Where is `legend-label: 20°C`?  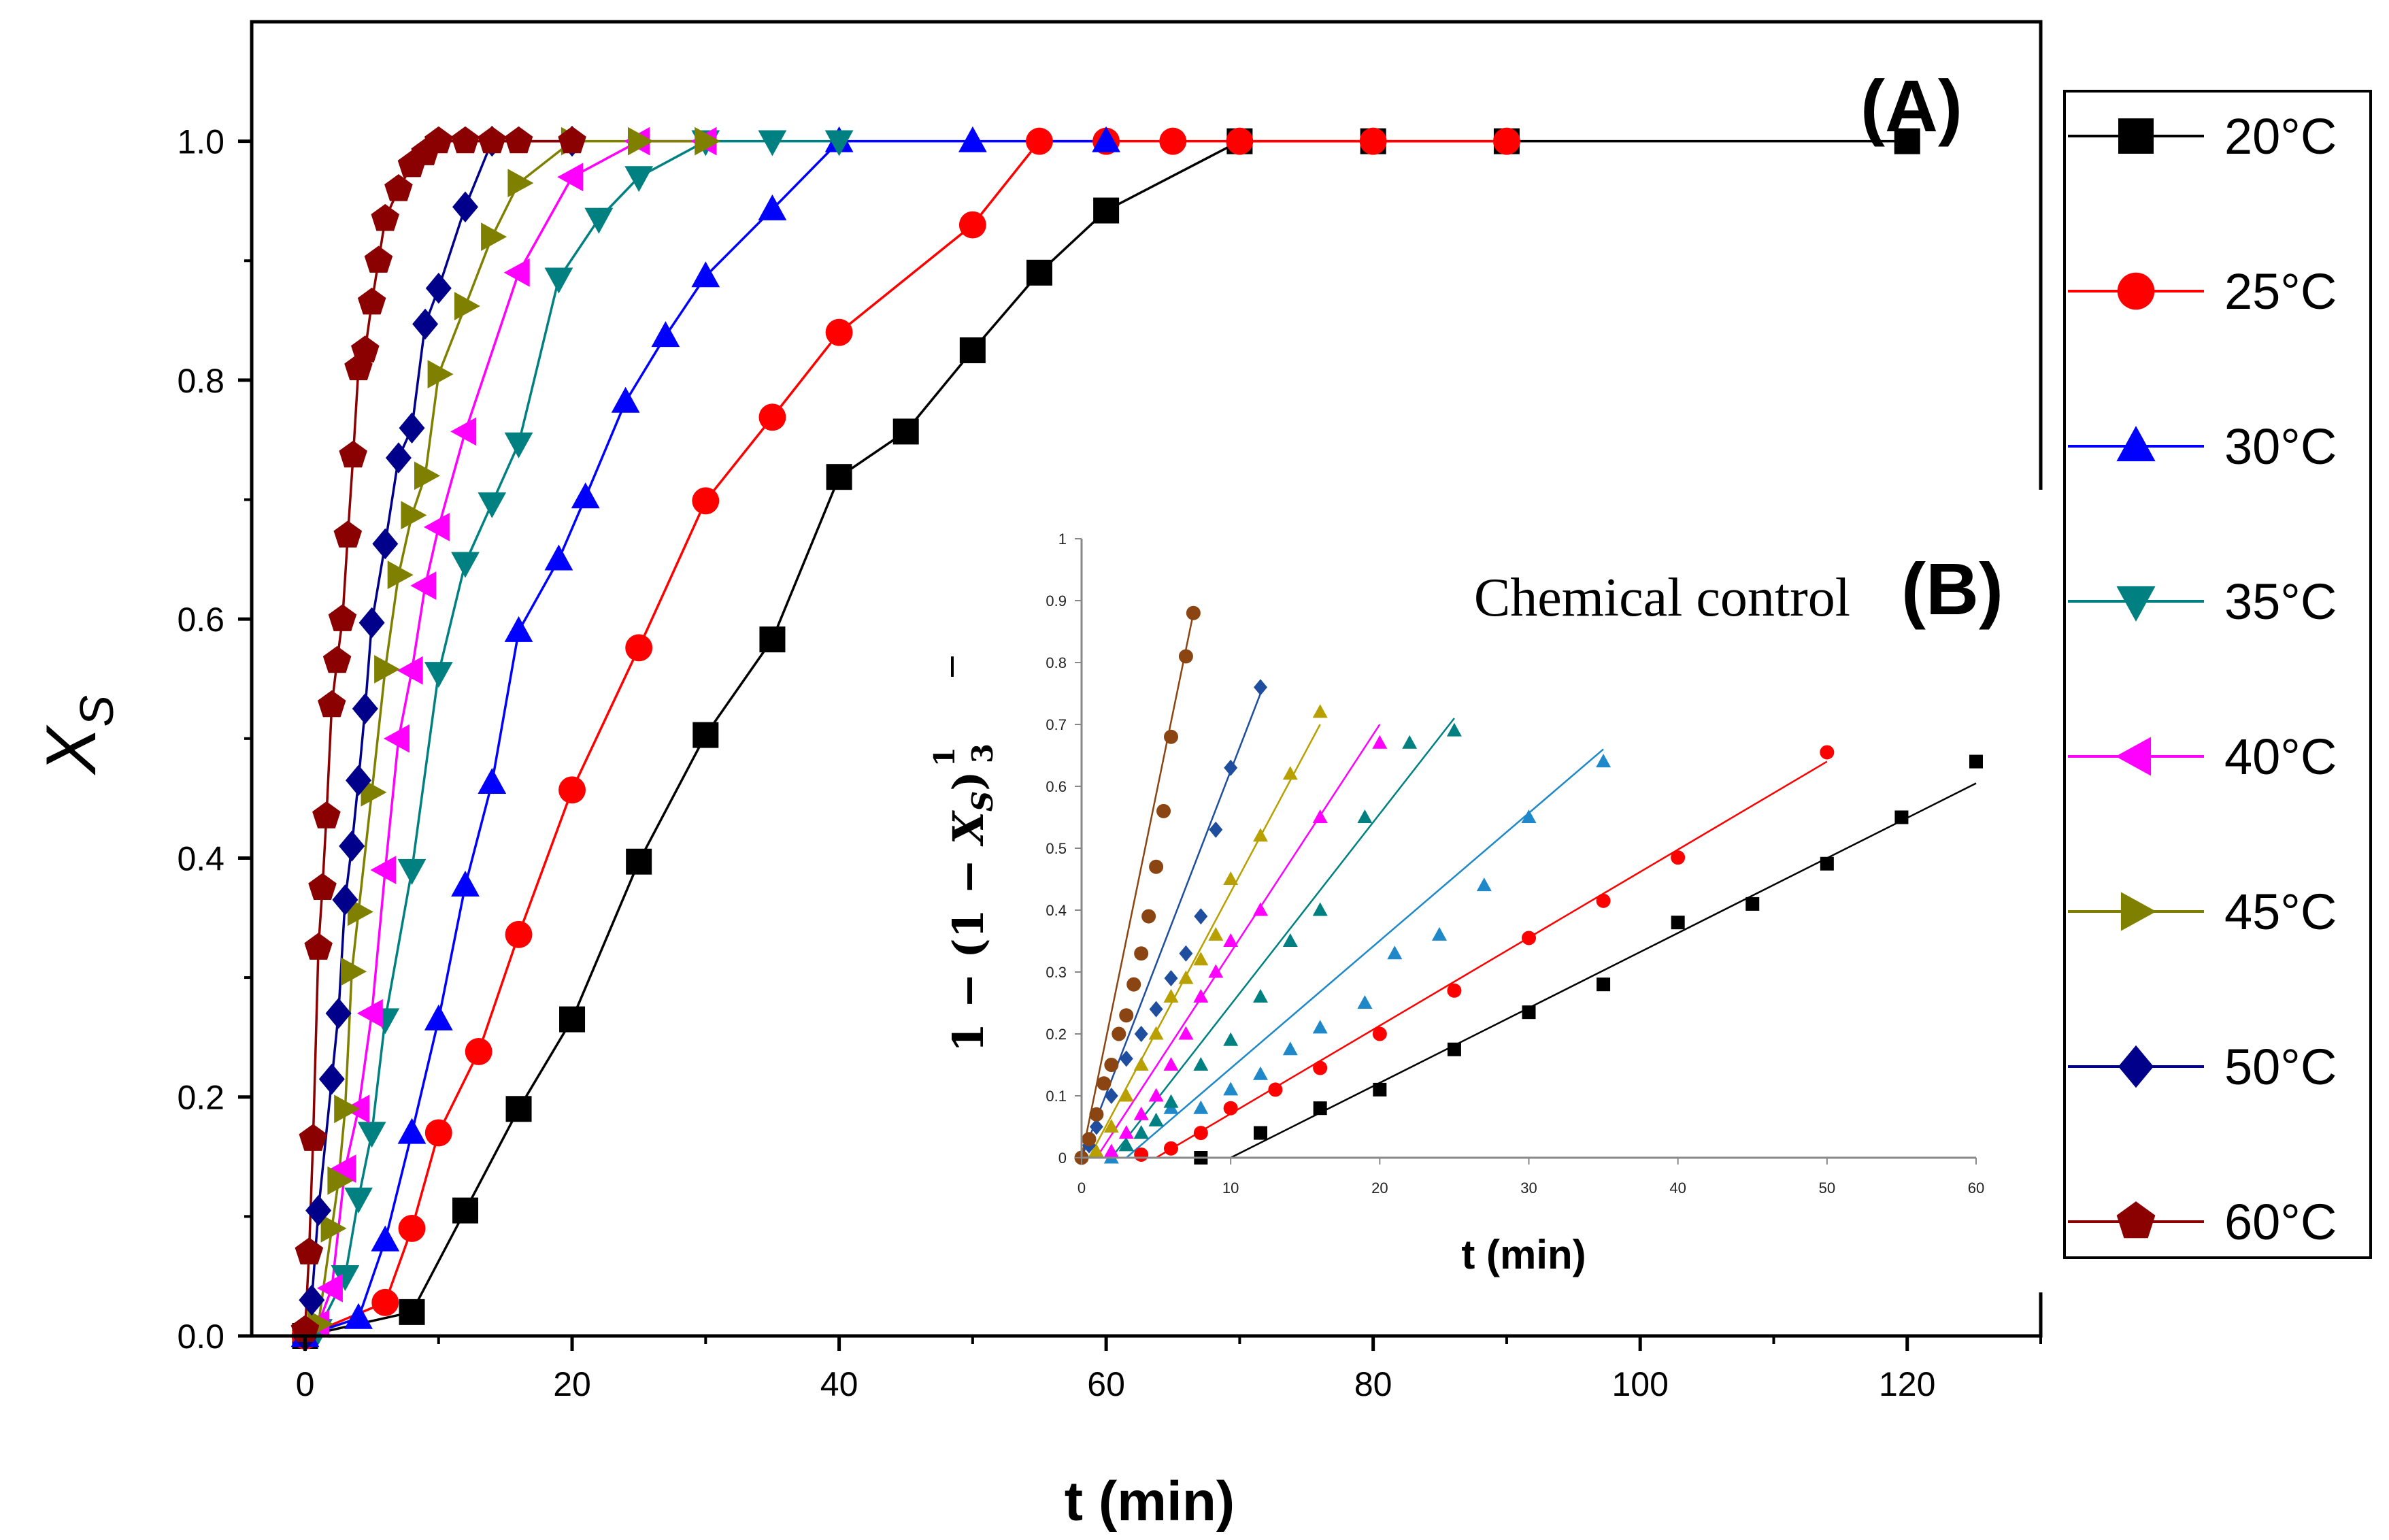
legend-label: 20°C is located at coordinates (2280, 136).